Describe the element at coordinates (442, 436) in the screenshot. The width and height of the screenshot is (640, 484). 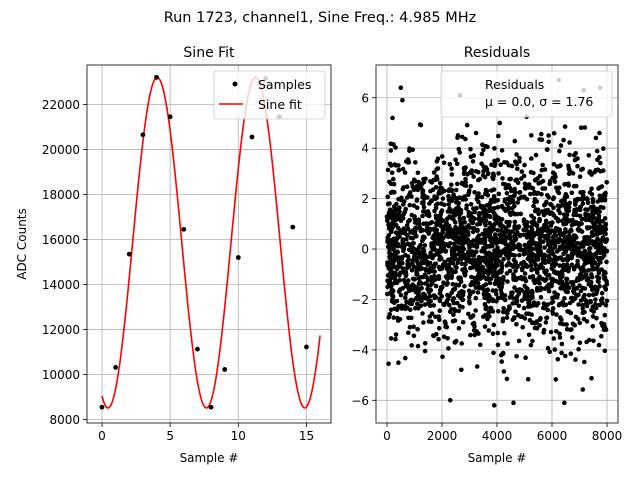
I see `residuals-xtick-label: 2000` at that location.